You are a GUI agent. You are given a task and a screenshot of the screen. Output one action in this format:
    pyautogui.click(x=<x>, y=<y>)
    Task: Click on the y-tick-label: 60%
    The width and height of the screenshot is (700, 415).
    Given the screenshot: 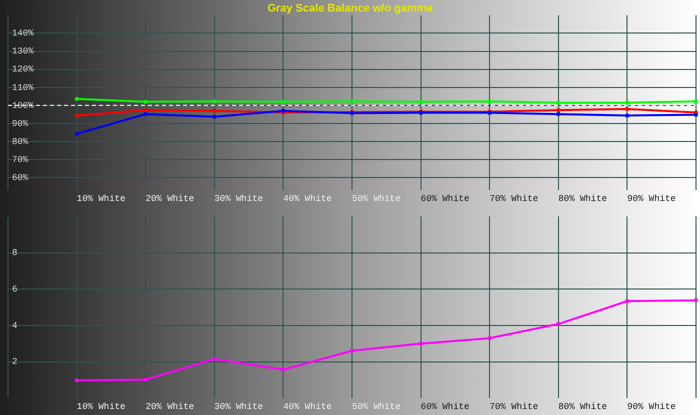 What is the action you would take?
    pyautogui.click(x=20, y=177)
    